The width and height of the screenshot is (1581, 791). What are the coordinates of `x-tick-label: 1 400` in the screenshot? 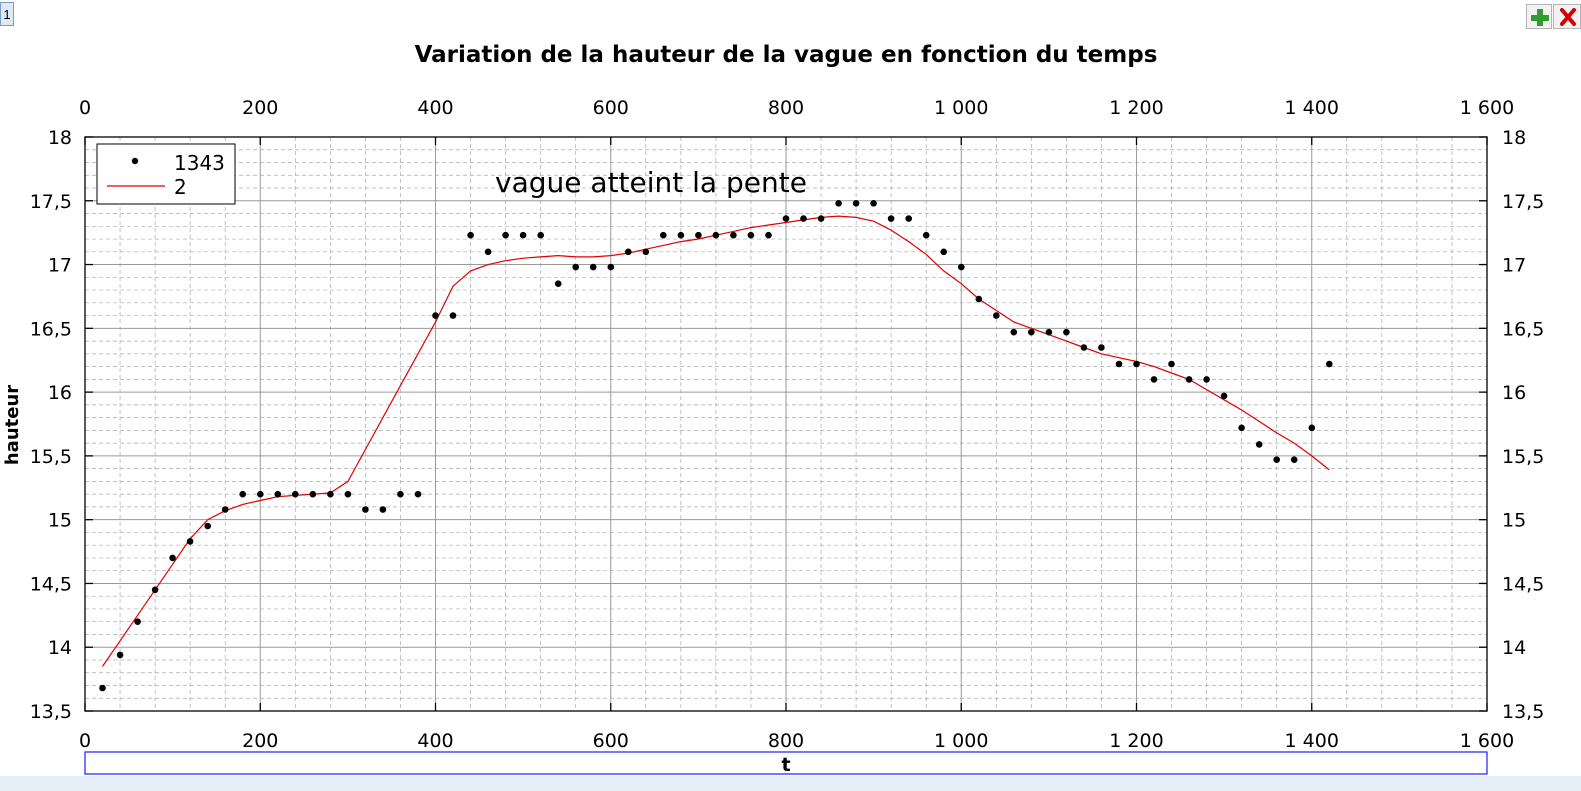 It's located at (1312, 741).